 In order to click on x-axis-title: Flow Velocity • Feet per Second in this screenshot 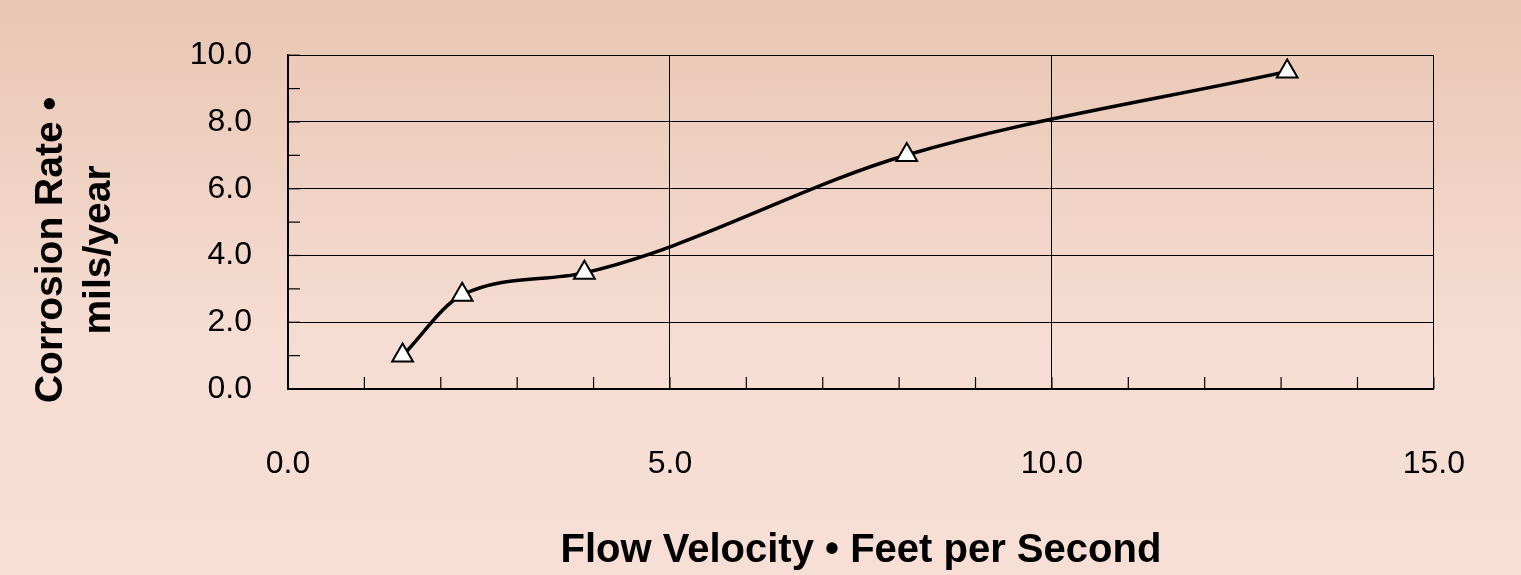, I will do `click(861, 548)`.